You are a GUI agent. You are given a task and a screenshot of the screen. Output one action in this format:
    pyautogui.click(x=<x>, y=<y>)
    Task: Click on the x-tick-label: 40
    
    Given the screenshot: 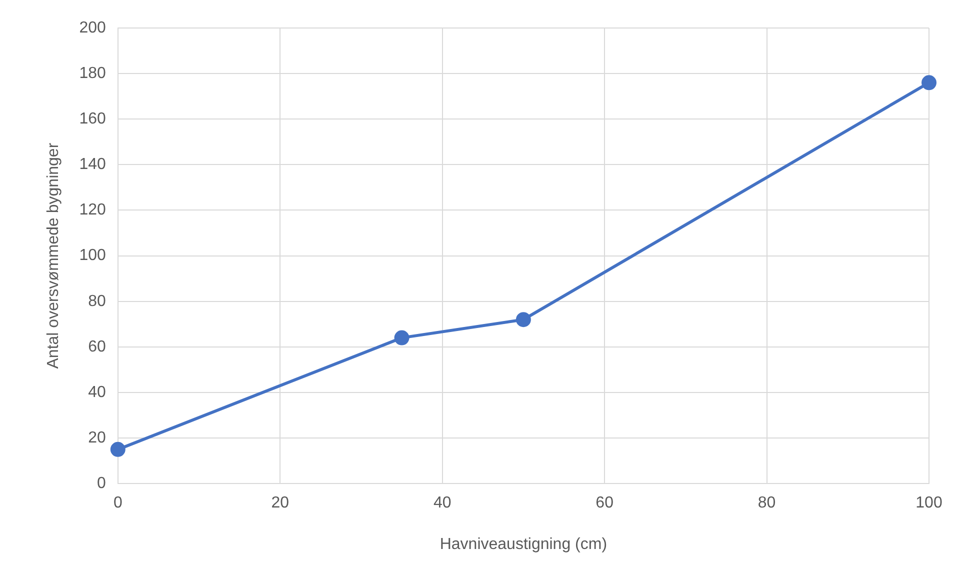 What is the action you would take?
    pyautogui.click(x=442, y=503)
    